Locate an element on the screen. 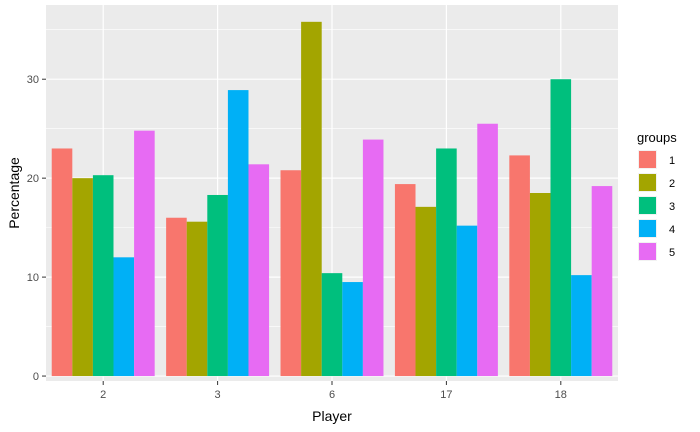 This screenshot has height=432, width=700. x-tick-label: 17 is located at coordinates (446, 395).